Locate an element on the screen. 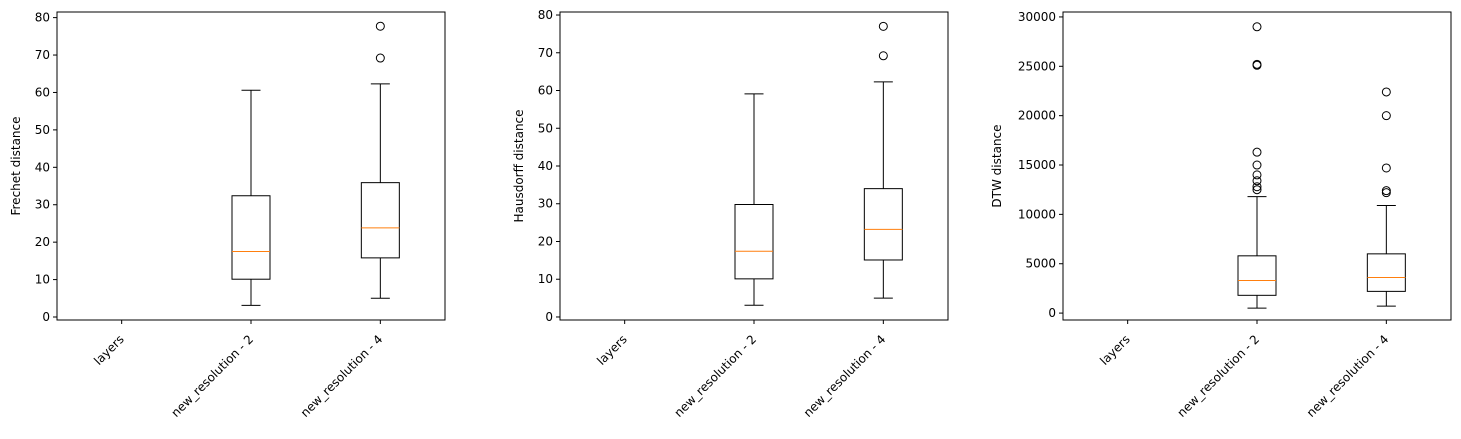 The width and height of the screenshot is (1461, 439). y-tick-label: 30000 is located at coordinates (1037, 17).